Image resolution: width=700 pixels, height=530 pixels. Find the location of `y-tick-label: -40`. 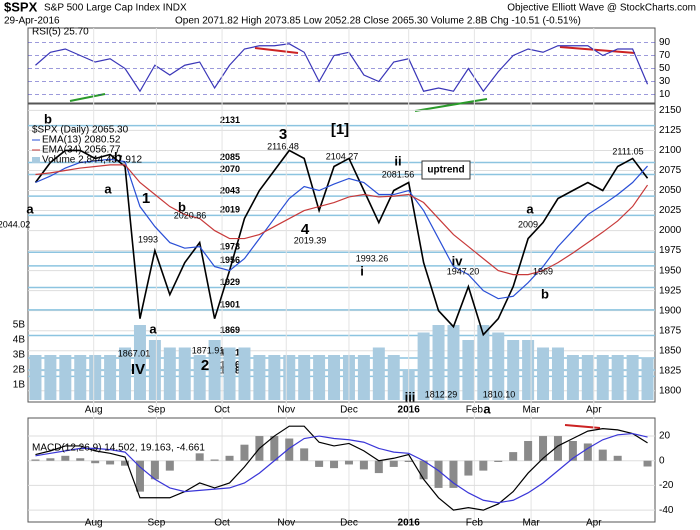

y-tick-label: -40 is located at coordinates (666, 510).